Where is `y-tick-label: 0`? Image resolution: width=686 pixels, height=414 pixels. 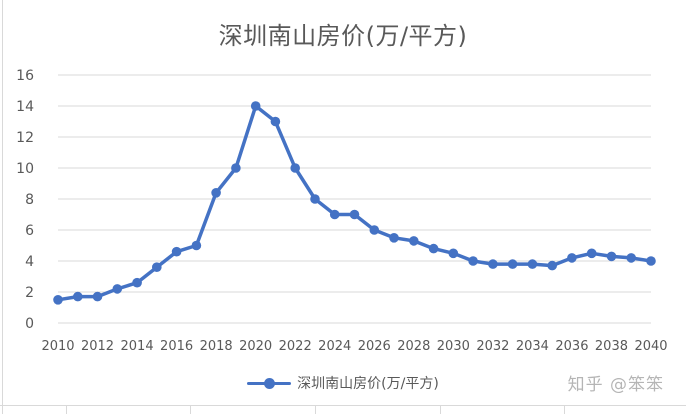 y-tick-label: 0 is located at coordinates (29, 324).